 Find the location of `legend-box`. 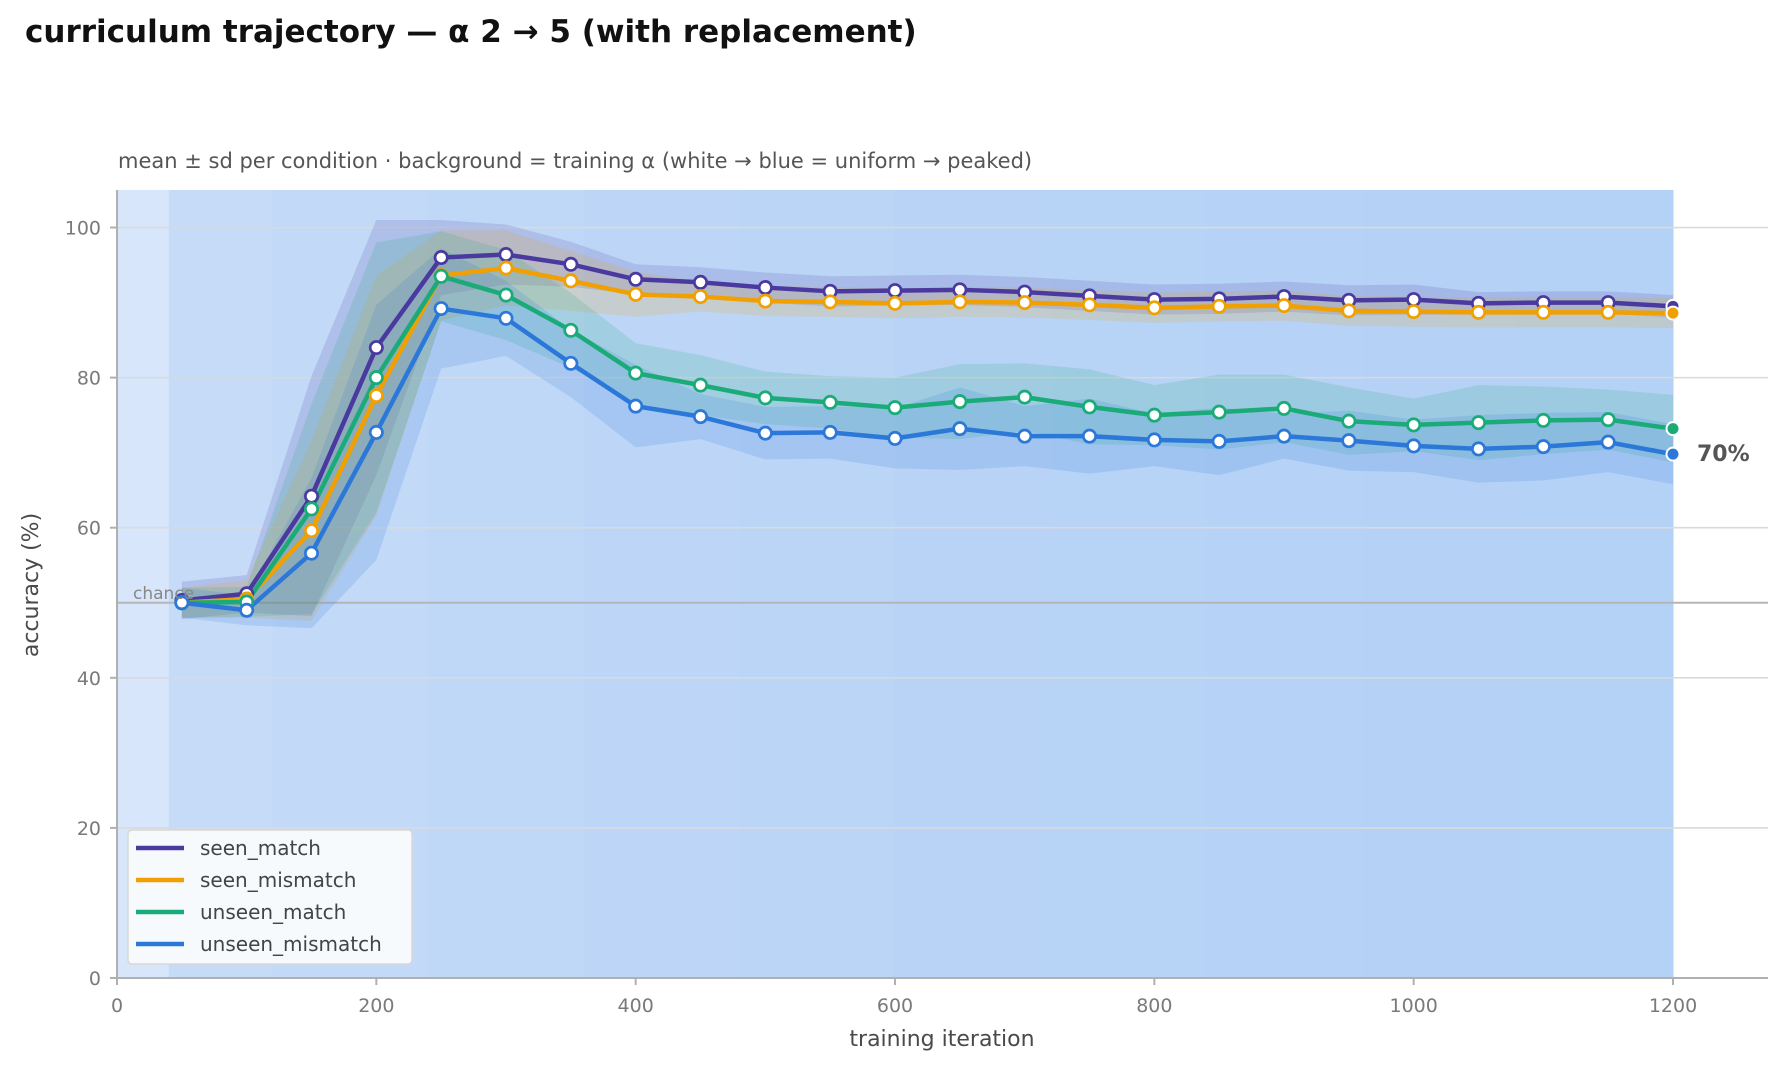

legend-box is located at coordinates (270, 897).